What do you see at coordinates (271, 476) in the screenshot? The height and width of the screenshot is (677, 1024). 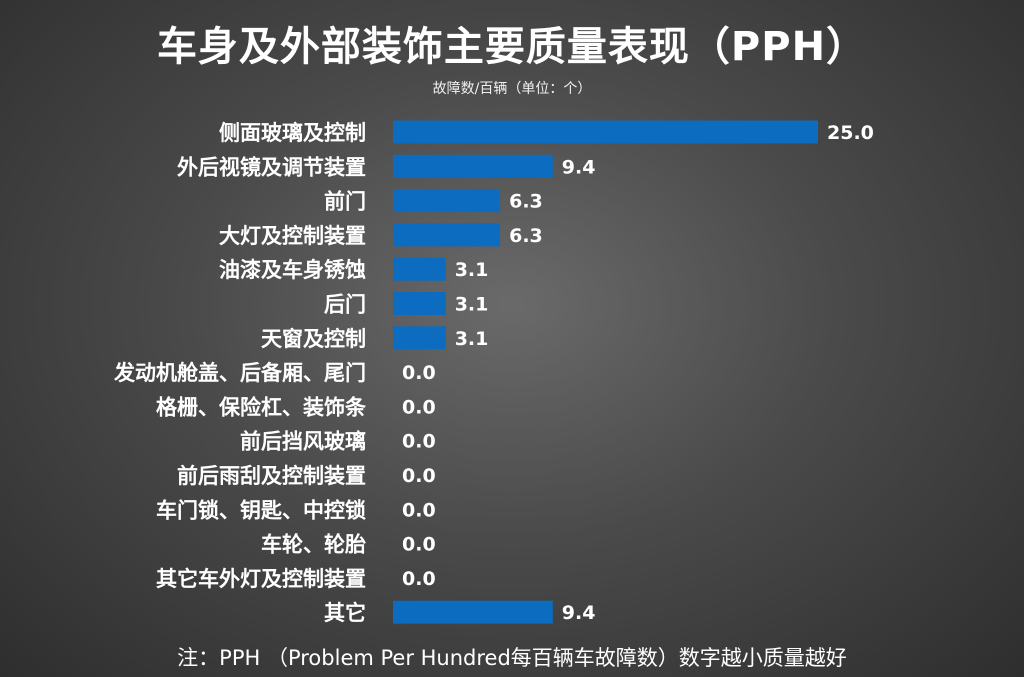 I see `category-label: 前后雨刮及控制装置` at bounding box center [271, 476].